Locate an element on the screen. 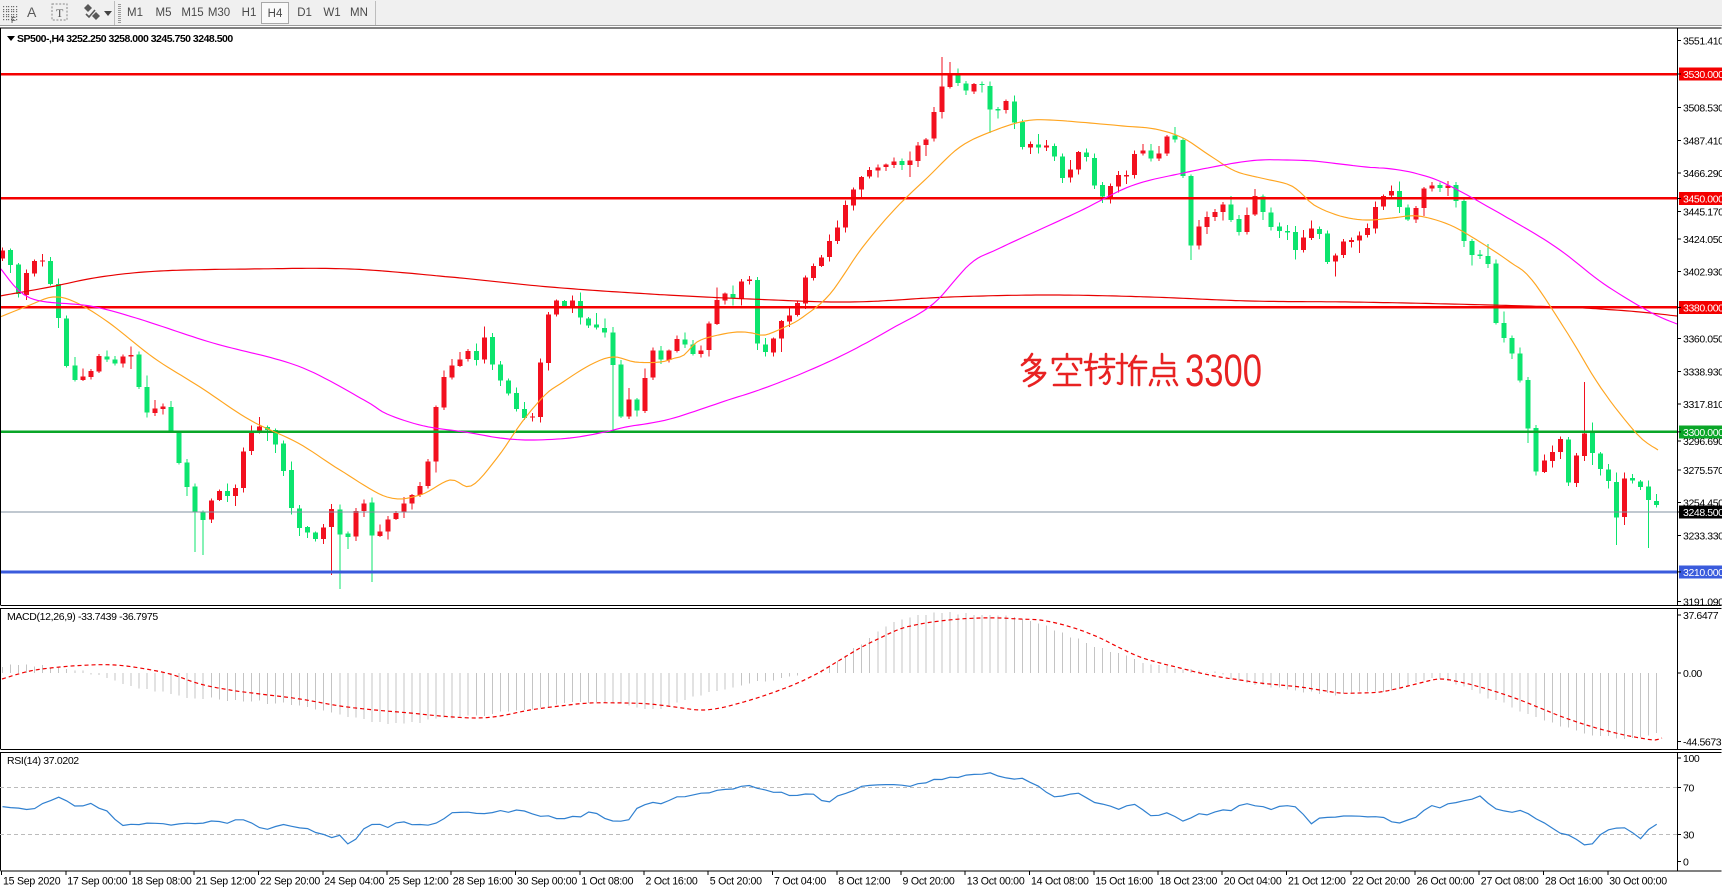 This screenshot has height=892, width=1722. svg-text: 5 Oct 20:00 is located at coordinates (736, 882).